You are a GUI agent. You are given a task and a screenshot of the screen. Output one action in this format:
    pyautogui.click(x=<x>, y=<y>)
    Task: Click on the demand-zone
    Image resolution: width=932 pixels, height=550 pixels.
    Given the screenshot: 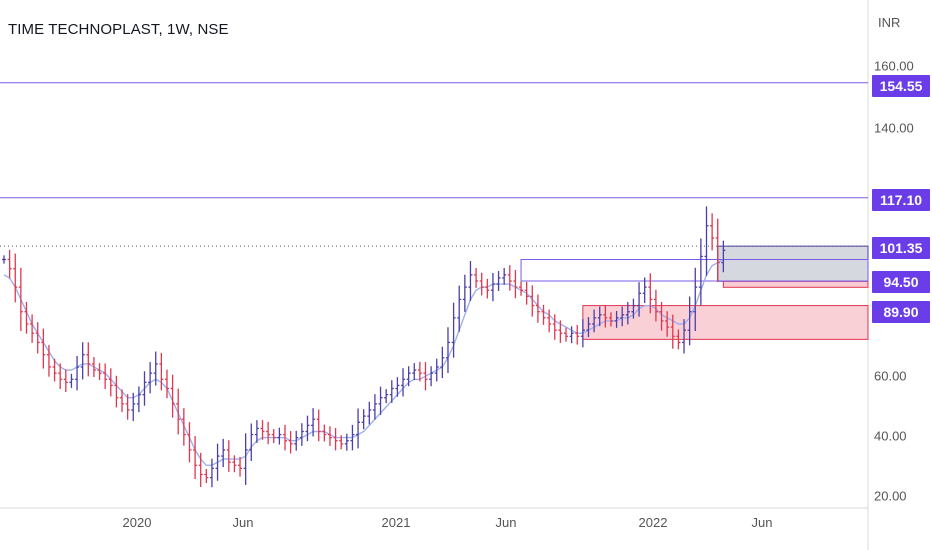 What is the action you would take?
    pyautogui.click(x=725, y=322)
    